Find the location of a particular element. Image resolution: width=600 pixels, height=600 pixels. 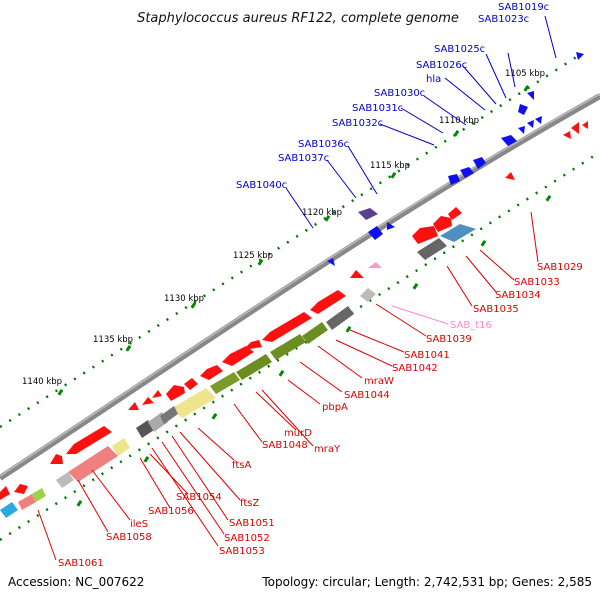

gene-label: SAB1061 is located at coordinates (81, 563).